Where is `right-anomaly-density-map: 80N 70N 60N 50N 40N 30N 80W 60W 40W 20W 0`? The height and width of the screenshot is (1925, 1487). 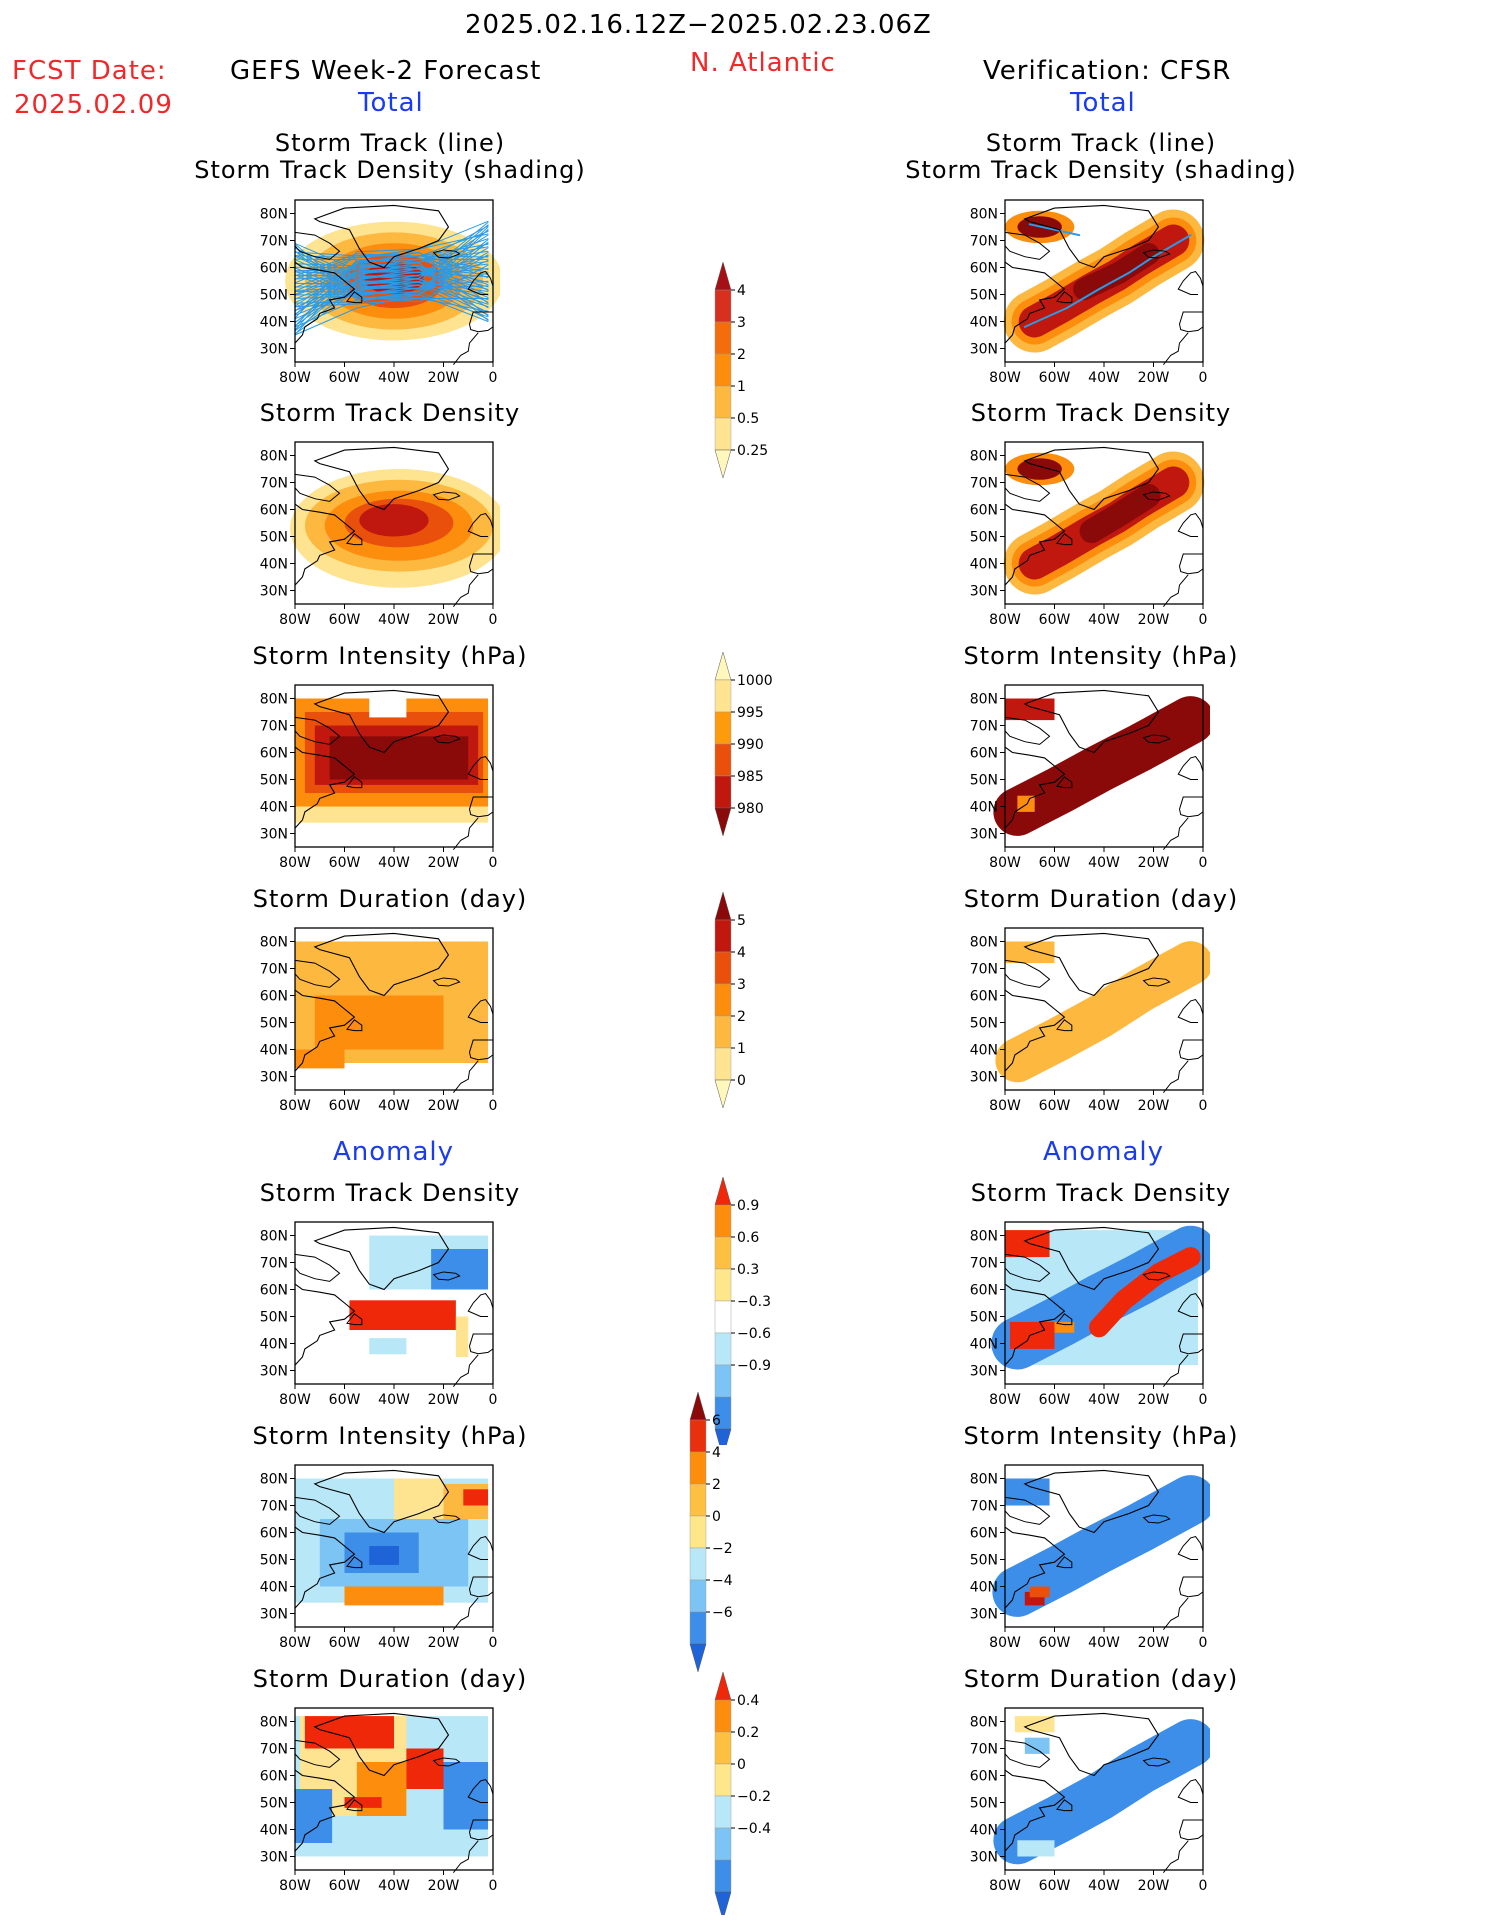 right-anomaly-density-map: 80N 70N 60N 50N 40N 30N 80W 60W 40W 20W 0 is located at coordinates (1090, 1314).